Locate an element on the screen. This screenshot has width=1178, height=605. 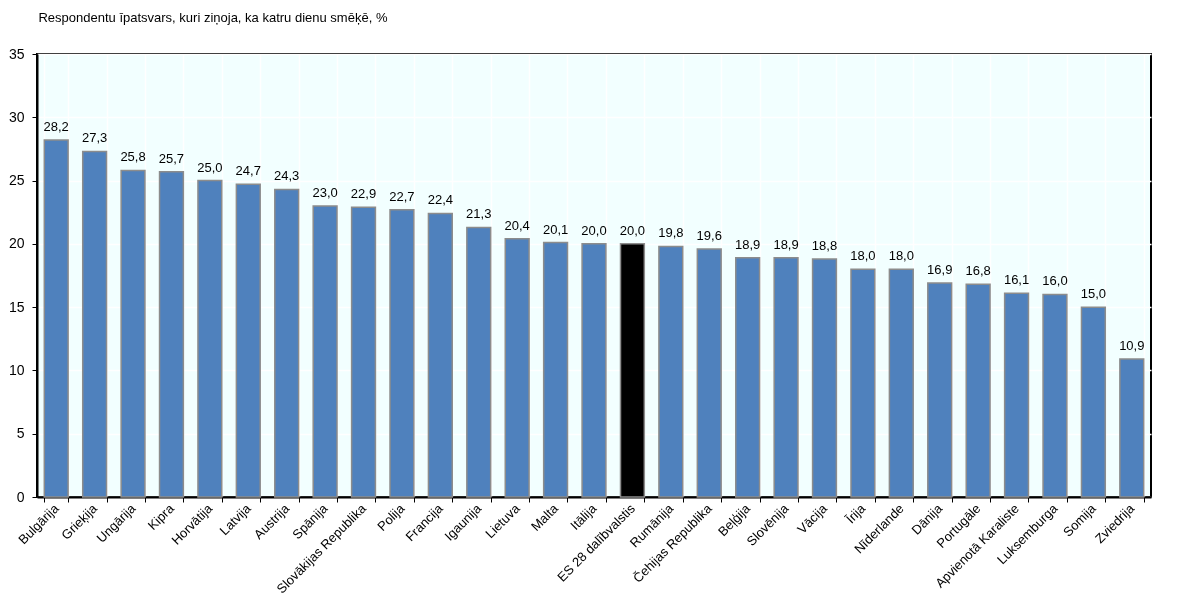
data-label: 25,0 is located at coordinates (210, 167).